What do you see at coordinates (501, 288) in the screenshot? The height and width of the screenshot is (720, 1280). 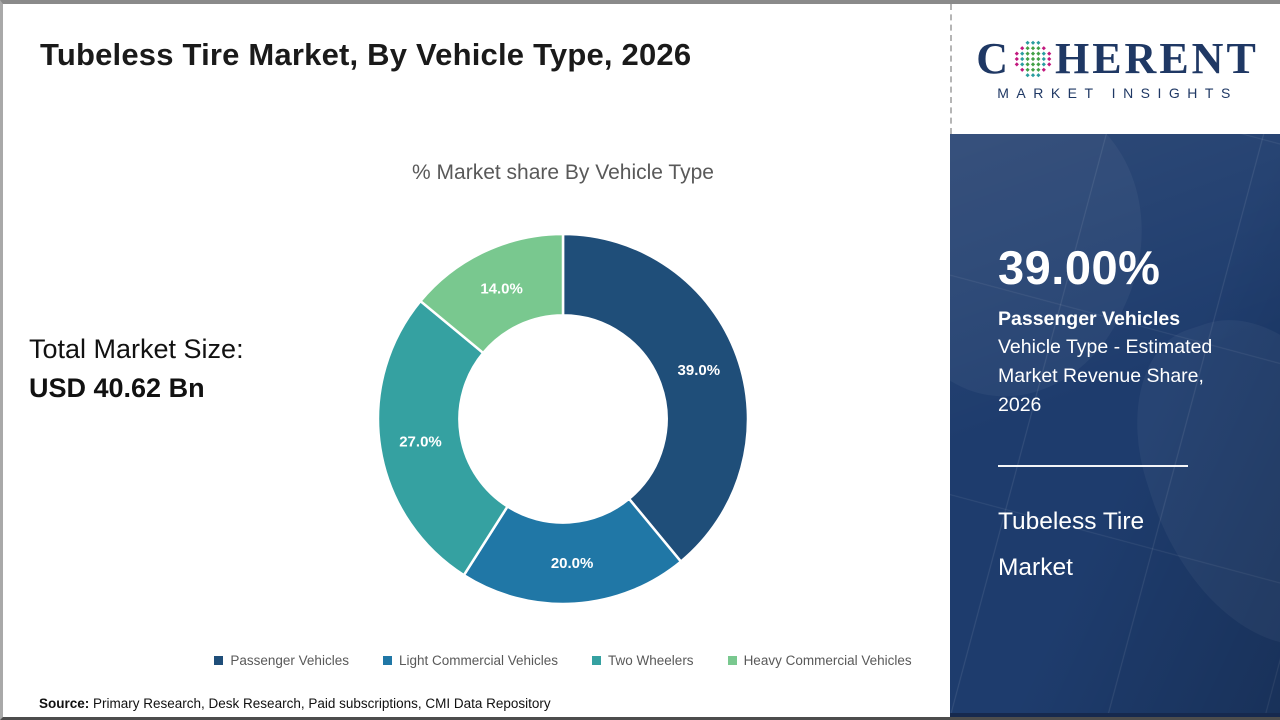 I see `slice-data-label: 14.0%` at bounding box center [501, 288].